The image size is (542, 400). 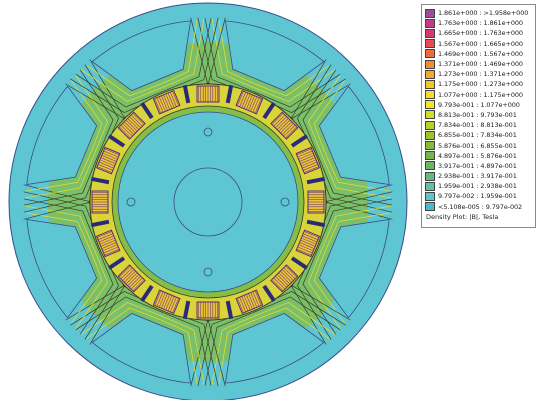 I want to click on legend-label: 6.855e-001 : 7.834e-001, so click(x=477, y=135).